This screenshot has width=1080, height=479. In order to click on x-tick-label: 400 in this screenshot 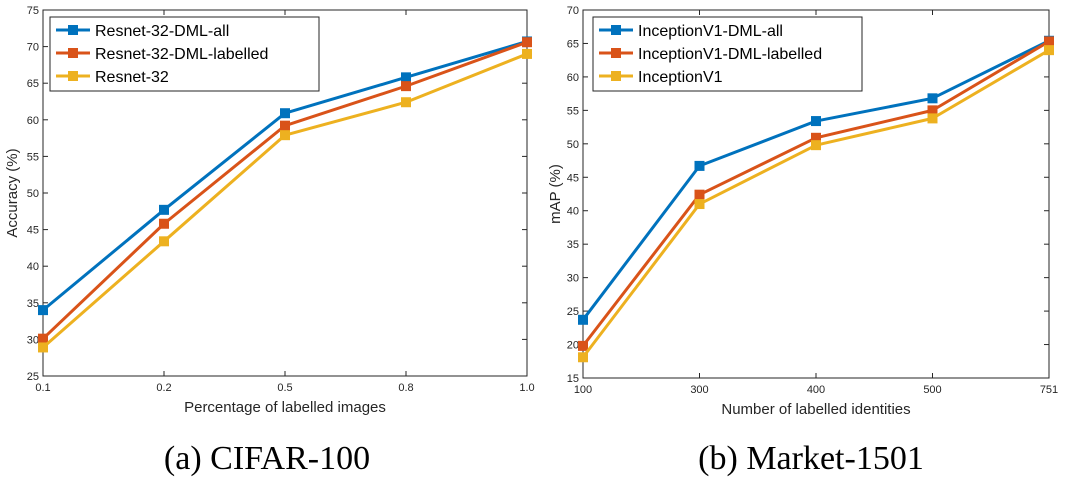, I will do `click(816, 390)`.